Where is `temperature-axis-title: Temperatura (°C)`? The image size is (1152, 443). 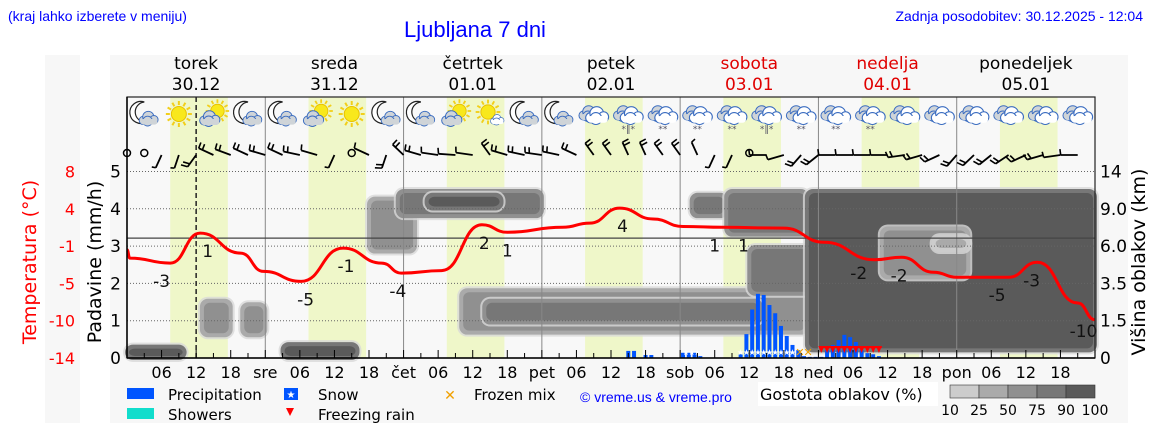 temperature-axis-title: Temperatura (°C) is located at coordinates (30, 262).